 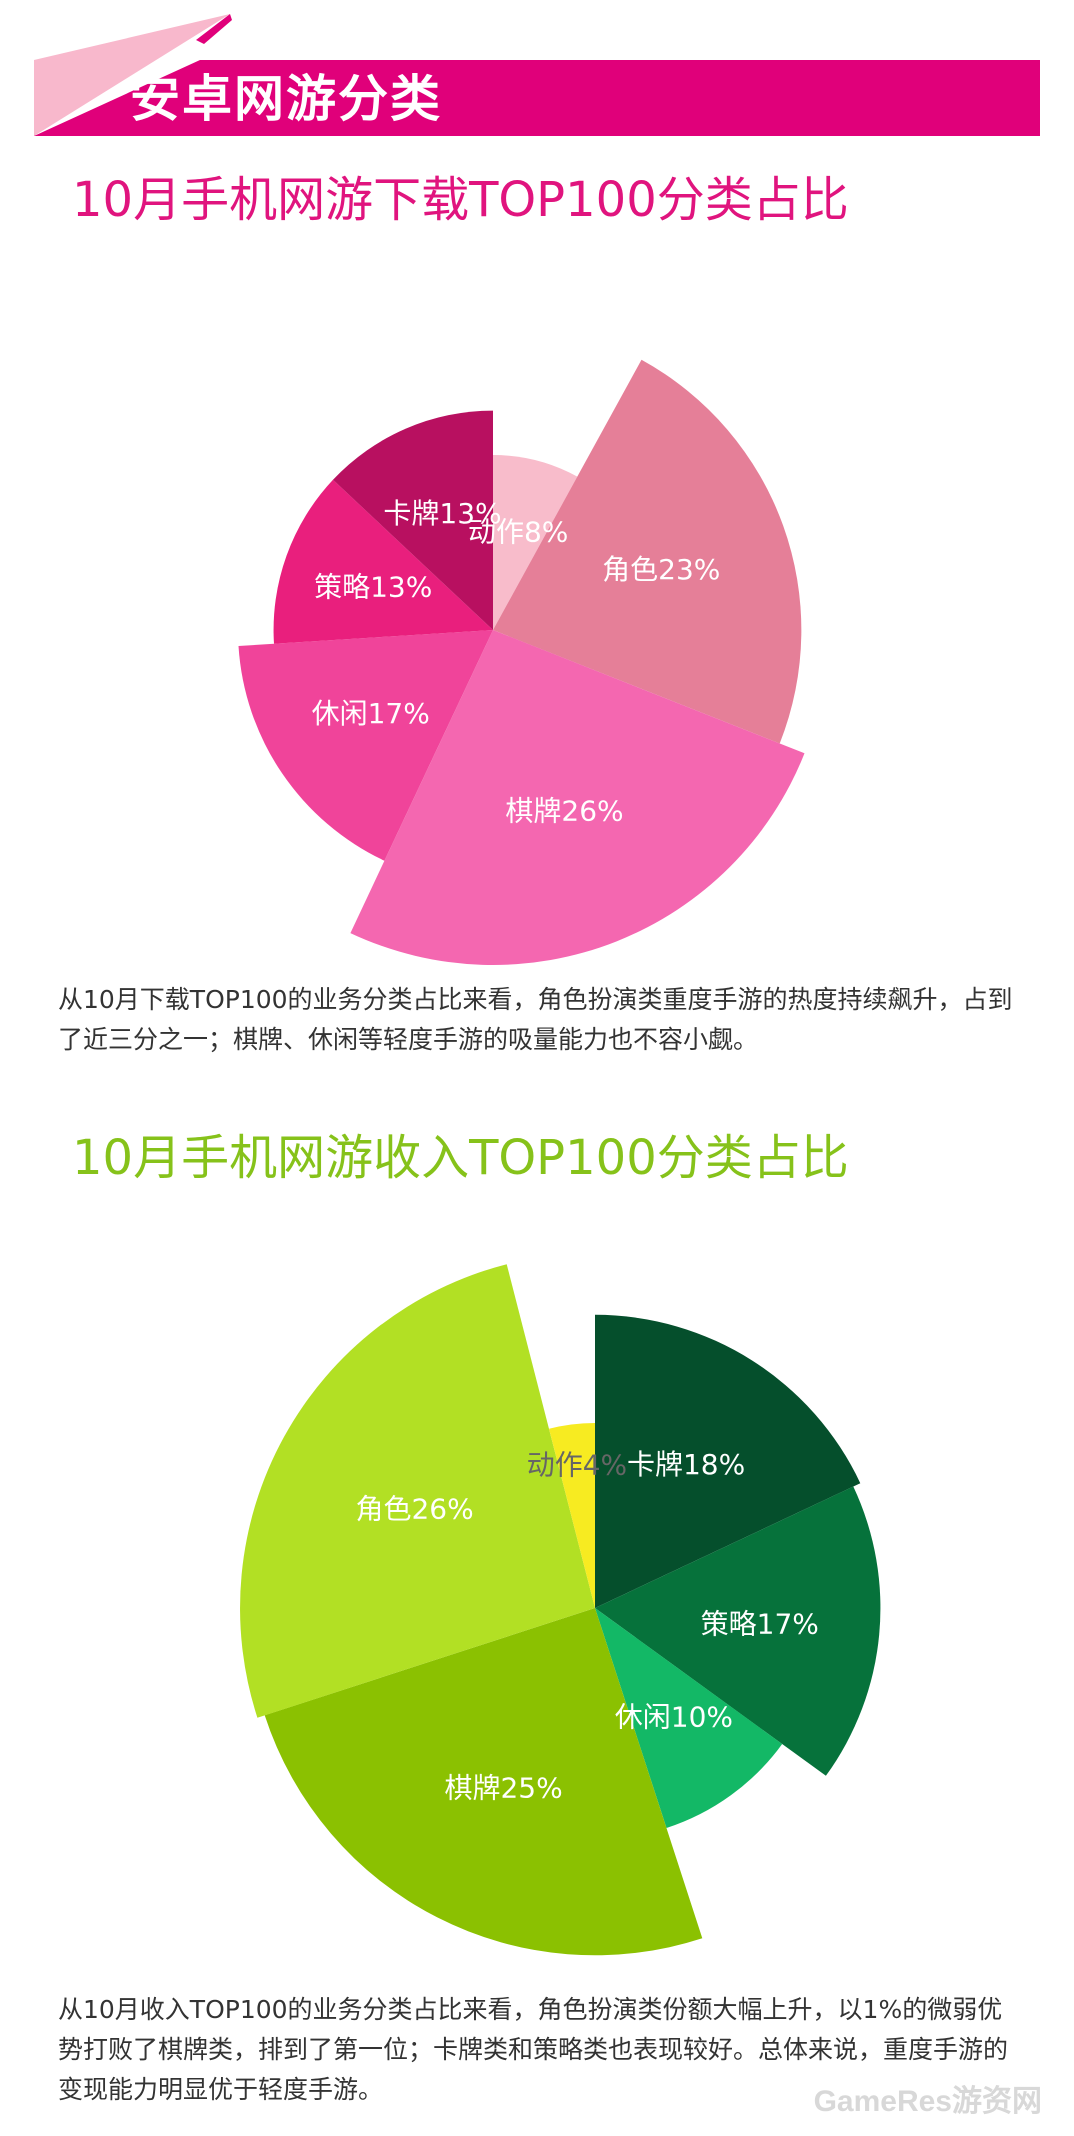 What do you see at coordinates (686, 1464) in the screenshot?
I see `slice-label-卡牌: 卡牌18%` at bounding box center [686, 1464].